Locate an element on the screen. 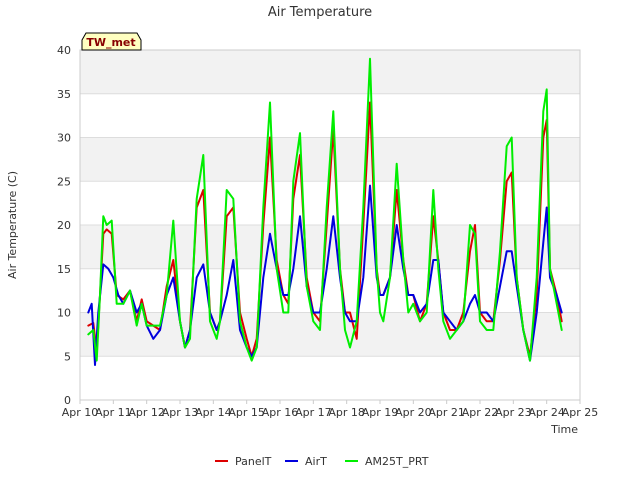 The height and width of the screenshot is (484, 640). x-tick-label: Apr 15 is located at coordinates (246, 412).